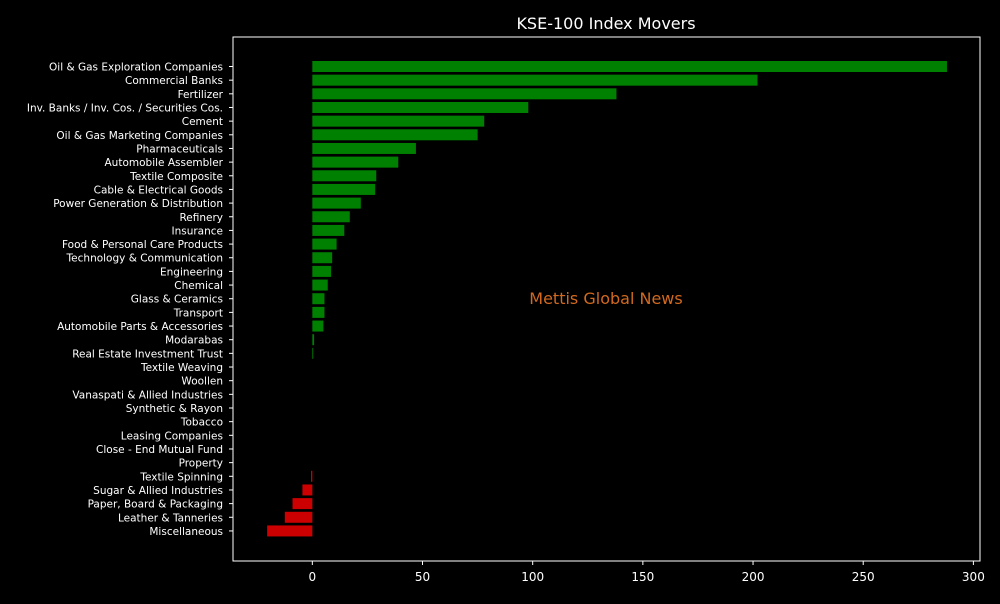 Image resolution: width=1000 pixels, height=604 pixels. I want to click on x-tick-label: 100, so click(532, 577).